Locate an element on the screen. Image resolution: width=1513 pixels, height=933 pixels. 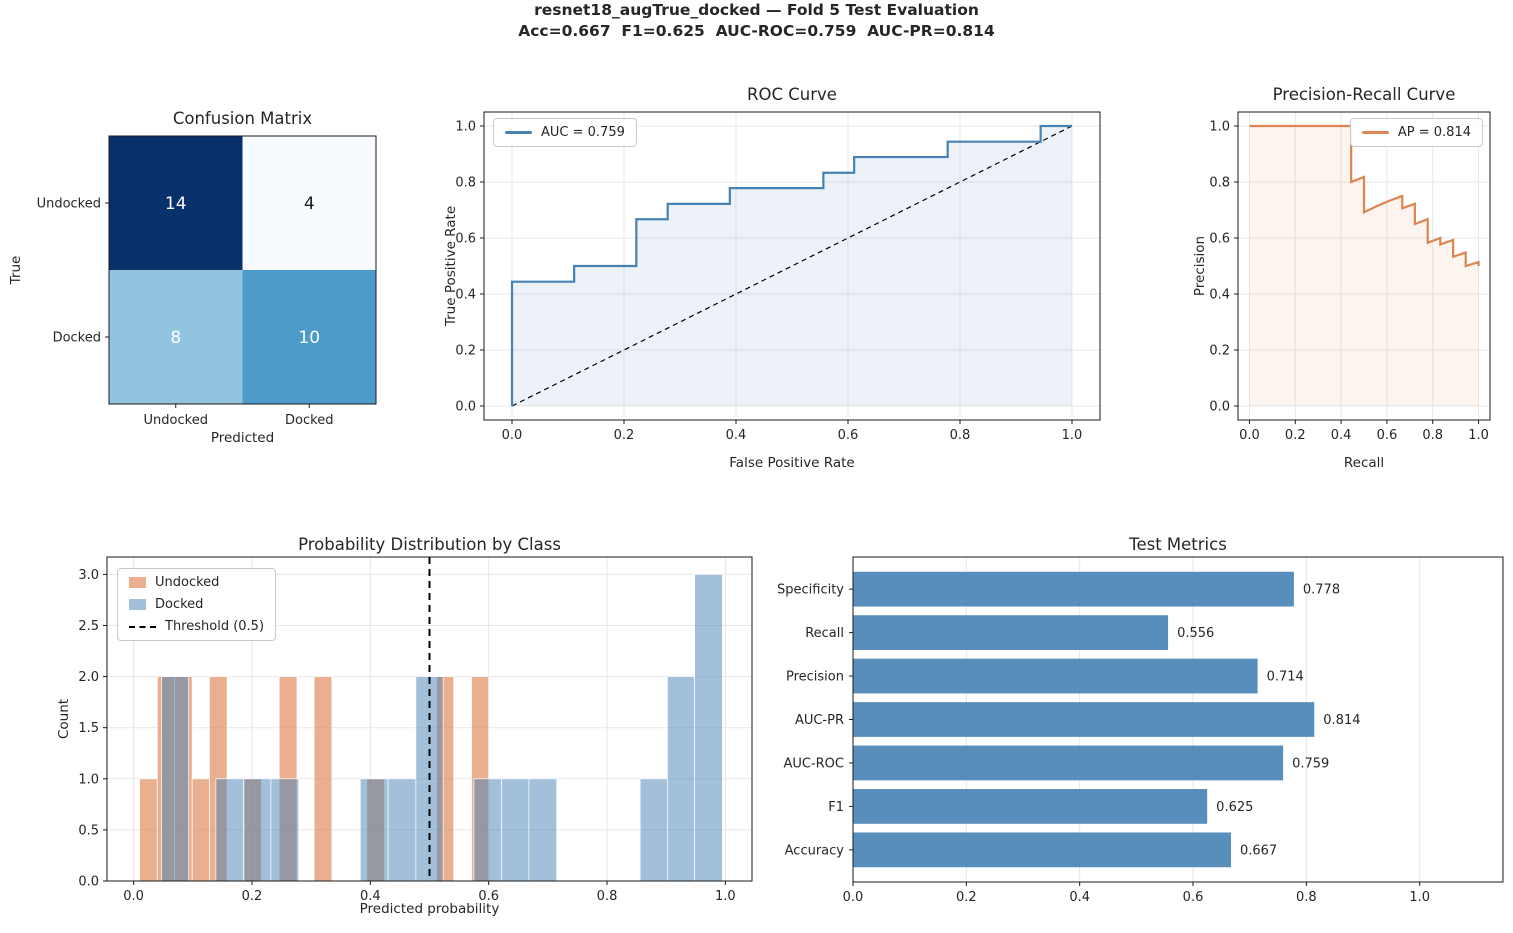
confusion-matrix-plot: 14 4 8 10 Undocked Docked Undocked Docked is located at coordinates (207, 282).